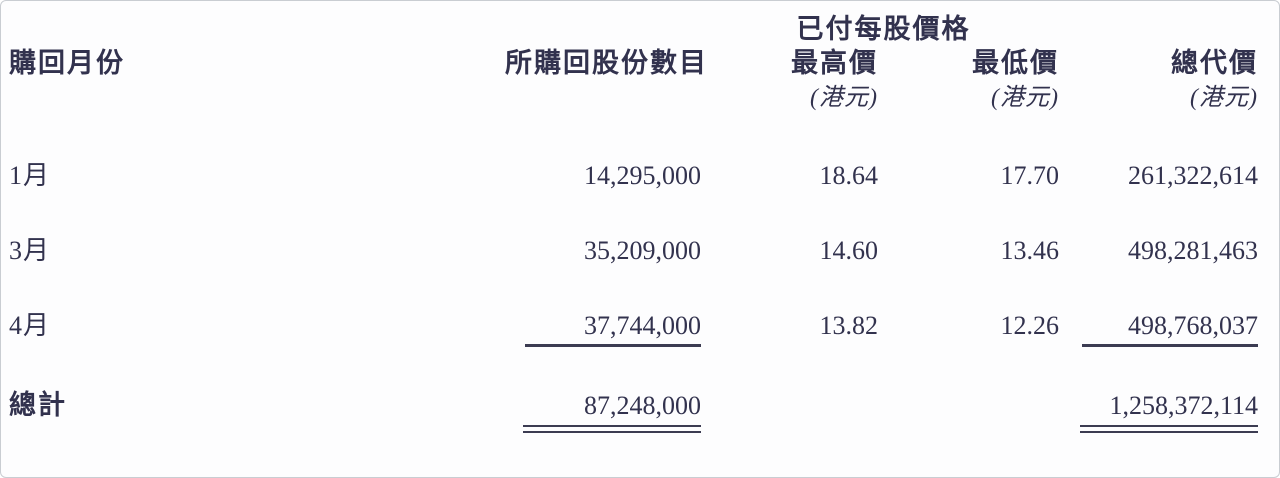 This screenshot has width=1280, height=478. Describe the element at coordinates (612, 429) in the screenshot. I see `grand-total-rule-shares` at that location.